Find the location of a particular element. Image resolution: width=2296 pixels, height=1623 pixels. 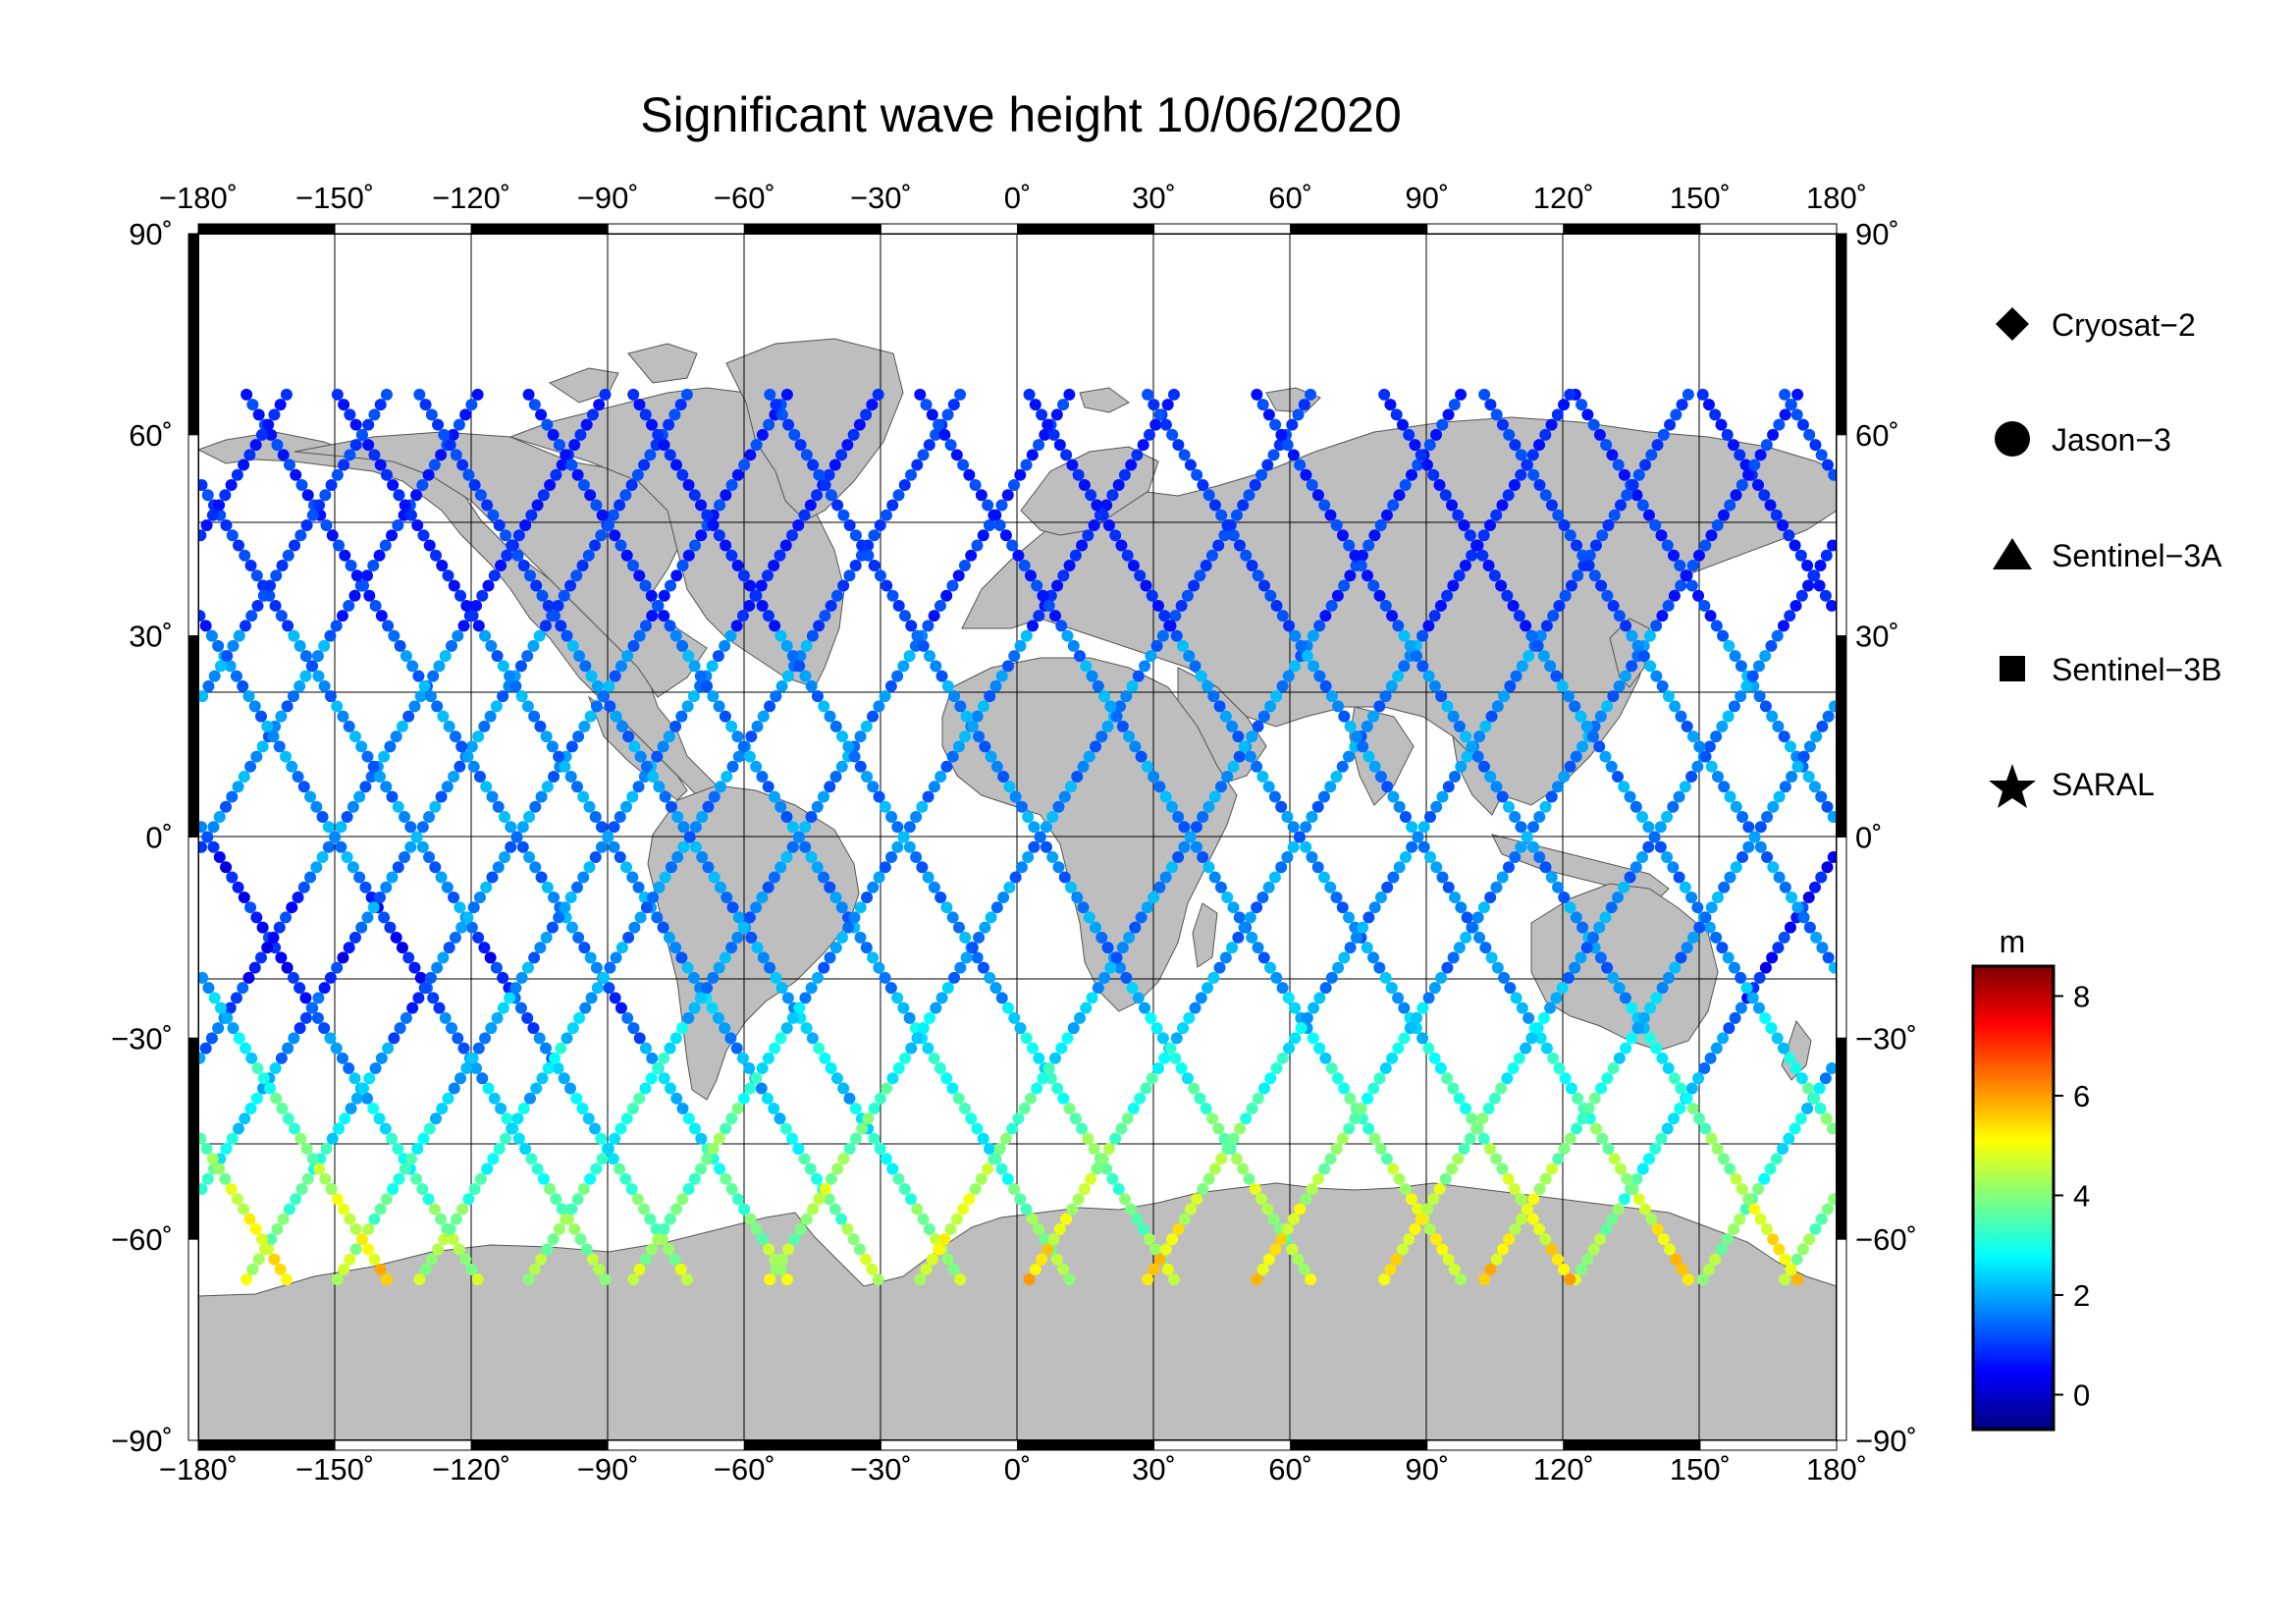

lat-labels-right: 90˚60˚30˚0˚−30˚−60˚−90˚ is located at coordinates (1886, 837).